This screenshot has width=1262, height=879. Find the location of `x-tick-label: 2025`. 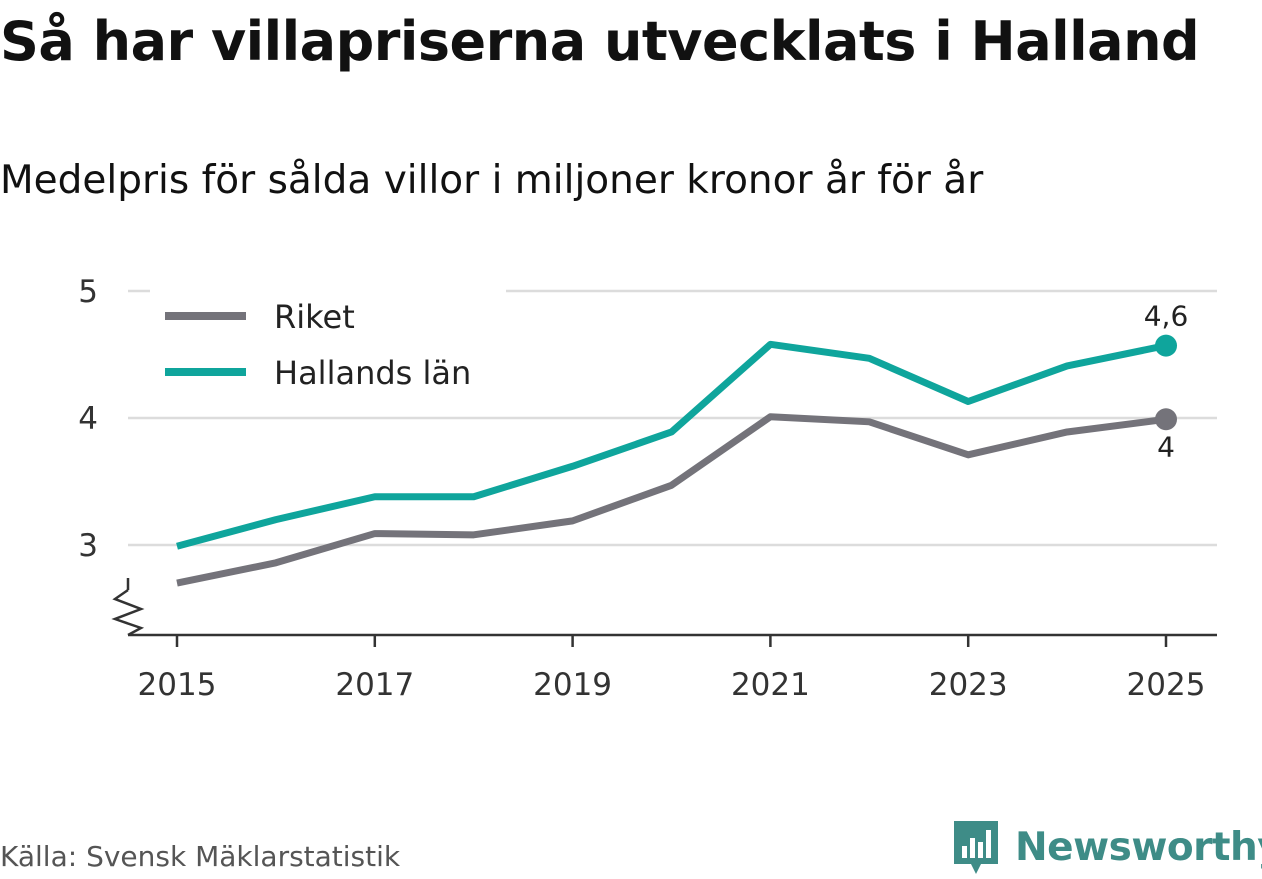

x-tick-label: 2025 is located at coordinates (1166, 685).